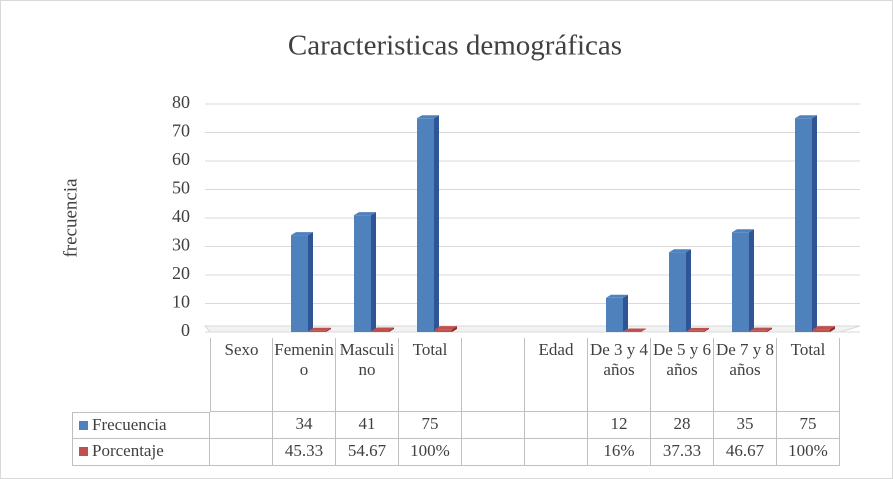 The image size is (893, 479). Describe the element at coordinates (556, 375) in the screenshot. I see `category-label: Edad` at that location.